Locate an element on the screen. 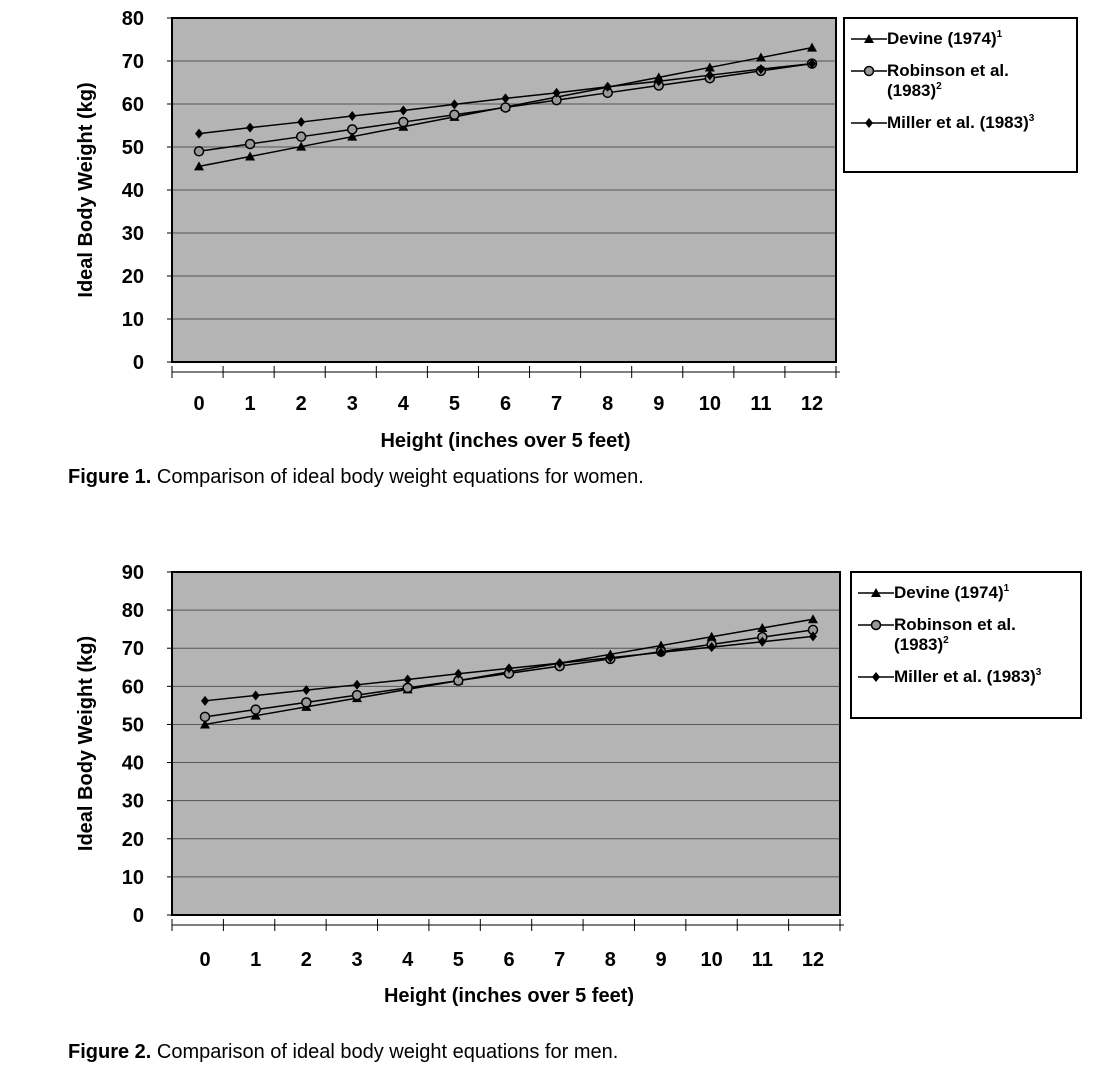 The width and height of the screenshot is (1094, 1080). caption-label: Figure 1. is located at coordinates (110, 477).